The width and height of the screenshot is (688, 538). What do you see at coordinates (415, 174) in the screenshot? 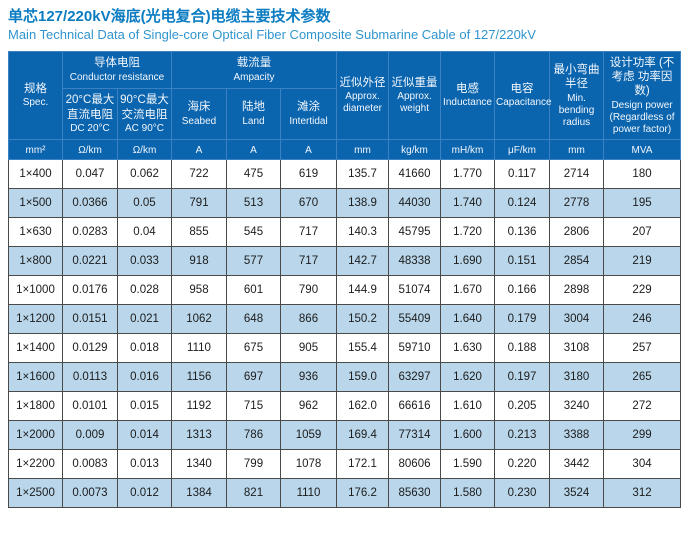
I see `table-cell: 41660` at bounding box center [415, 174].